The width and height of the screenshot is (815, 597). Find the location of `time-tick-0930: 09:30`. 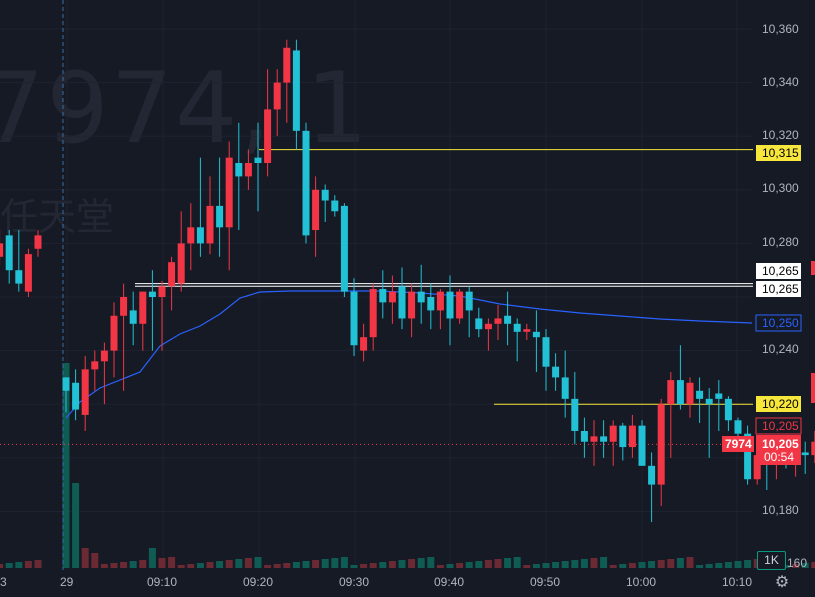

time-tick-0930: 09:30 is located at coordinates (354, 582).